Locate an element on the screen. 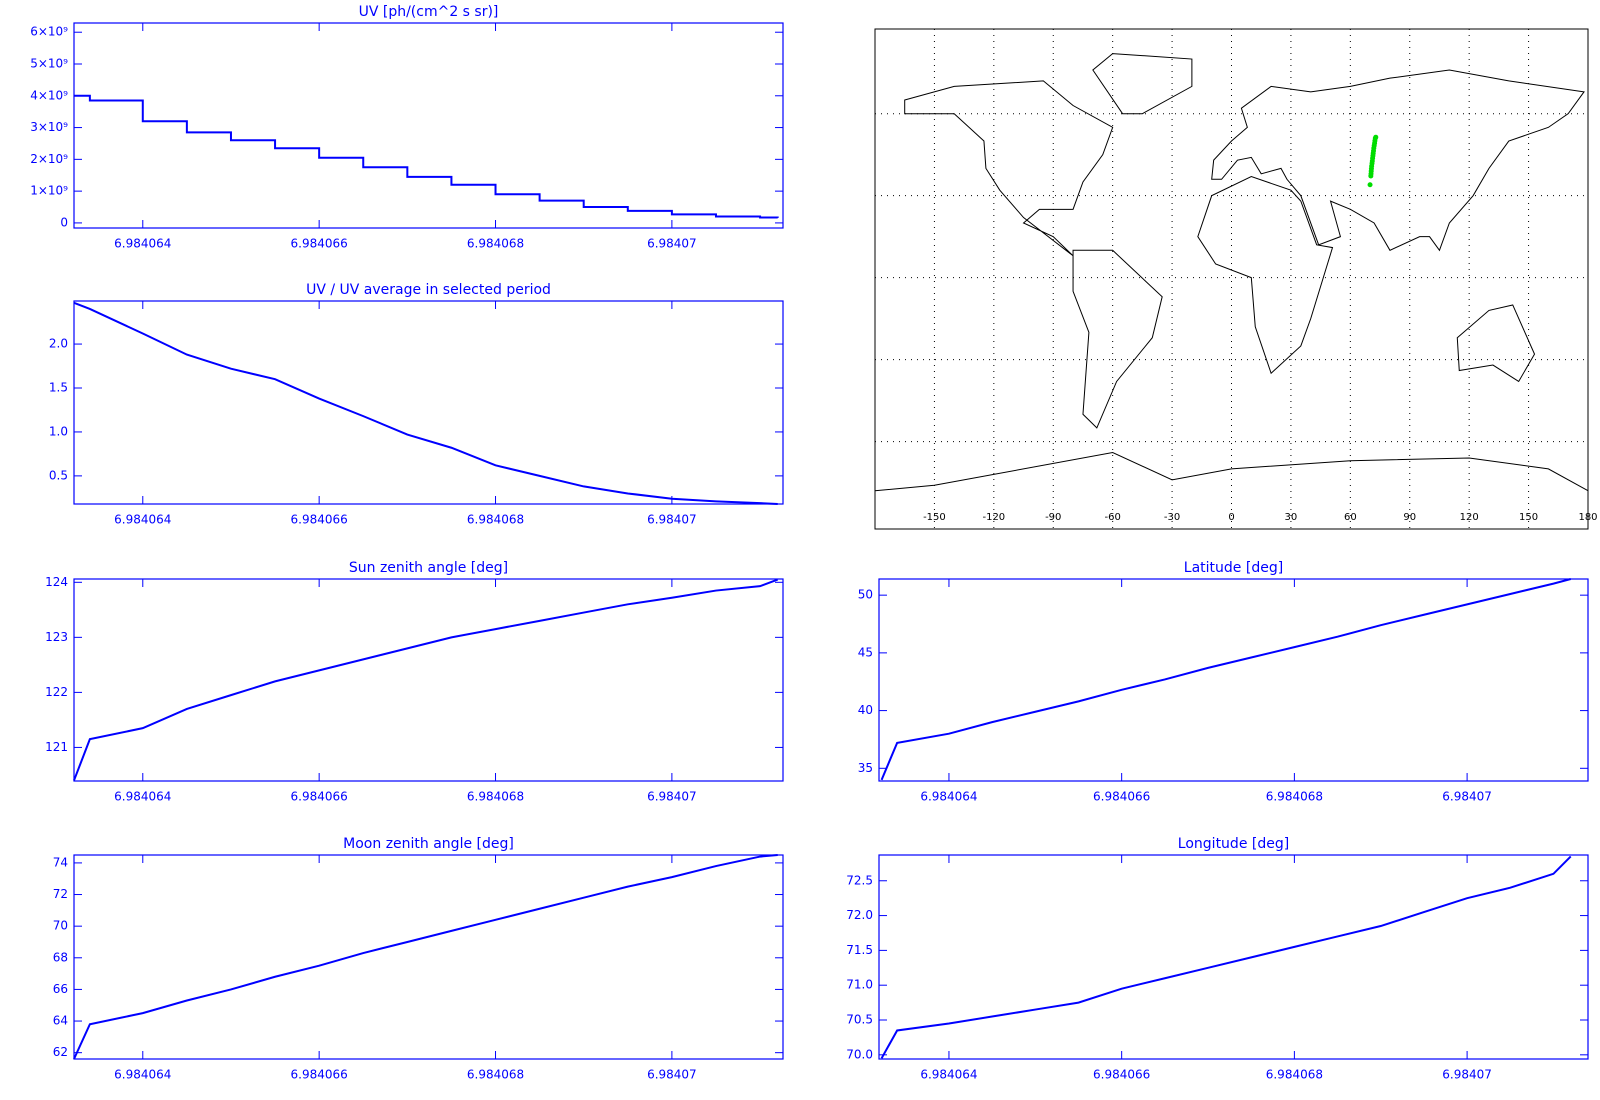 The height and width of the screenshot is (1100, 1600). chart-title: UV [ph/(cm^2 s sr)] is located at coordinates (429, 12).